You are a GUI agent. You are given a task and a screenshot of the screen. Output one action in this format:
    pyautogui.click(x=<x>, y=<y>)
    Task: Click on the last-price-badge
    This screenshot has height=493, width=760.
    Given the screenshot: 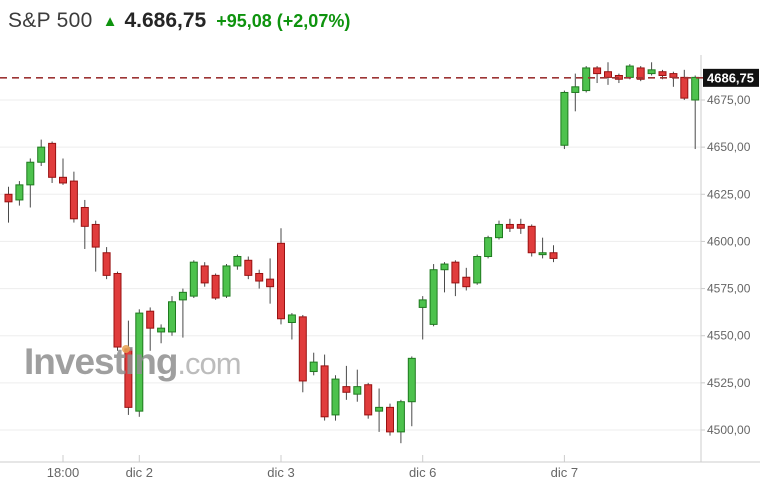 What is the action you would take?
    pyautogui.click(x=731, y=77)
    